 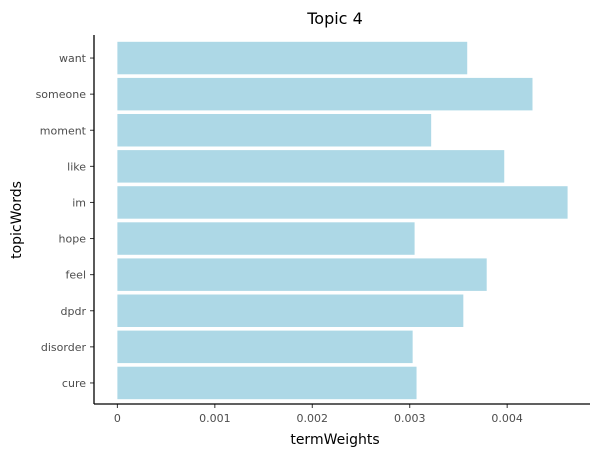 I want to click on y-tick-label: someone, so click(x=61, y=94).